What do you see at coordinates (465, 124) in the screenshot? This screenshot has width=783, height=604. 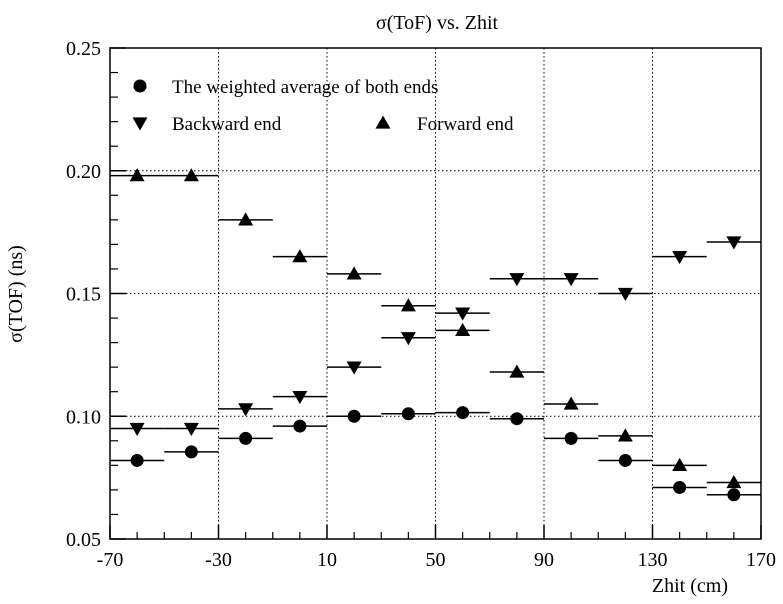 I see `legend-label: Forward end` at bounding box center [465, 124].